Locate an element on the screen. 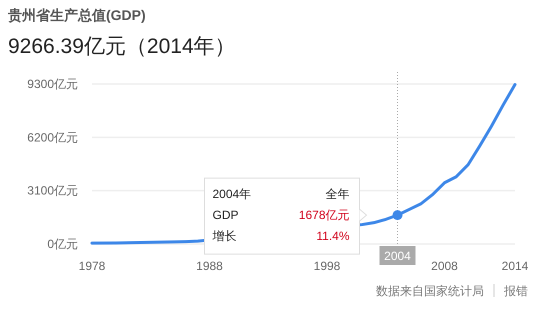 This screenshot has height=310, width=539. annotation: 11.4% is located at coordinates (333, 236).